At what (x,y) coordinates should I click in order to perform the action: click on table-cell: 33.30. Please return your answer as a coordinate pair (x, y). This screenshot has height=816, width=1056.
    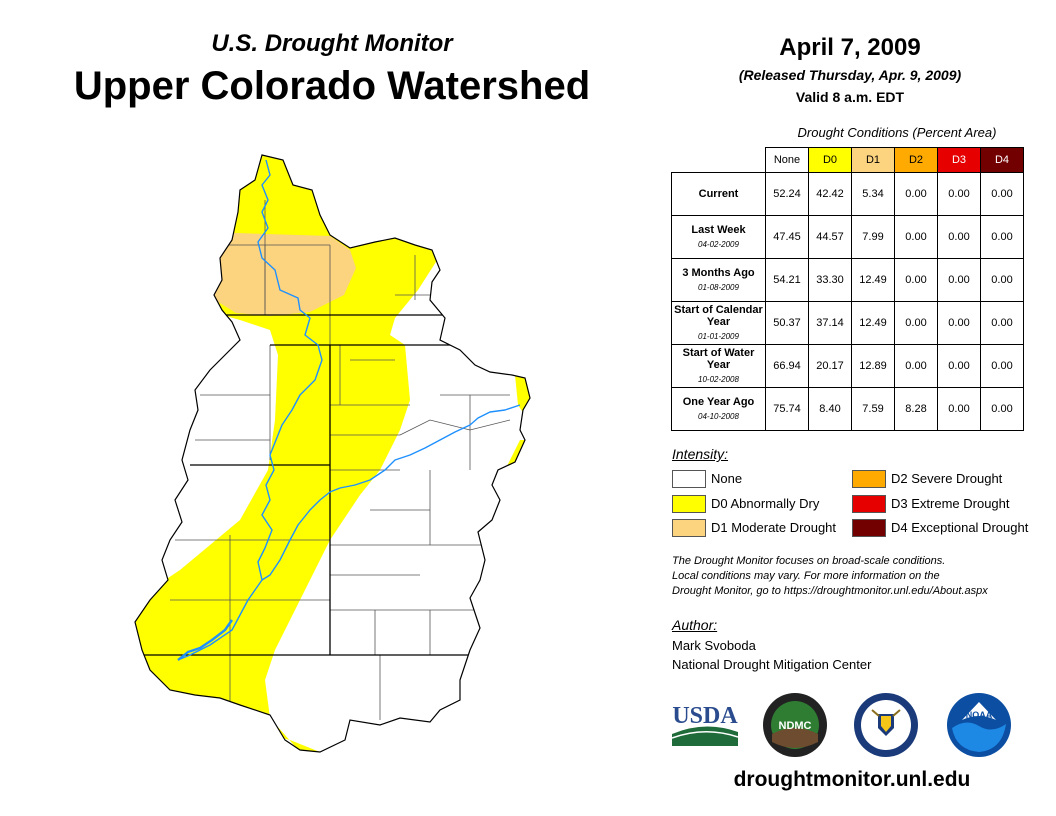
    Looking at the image, I should click on (830, 280).